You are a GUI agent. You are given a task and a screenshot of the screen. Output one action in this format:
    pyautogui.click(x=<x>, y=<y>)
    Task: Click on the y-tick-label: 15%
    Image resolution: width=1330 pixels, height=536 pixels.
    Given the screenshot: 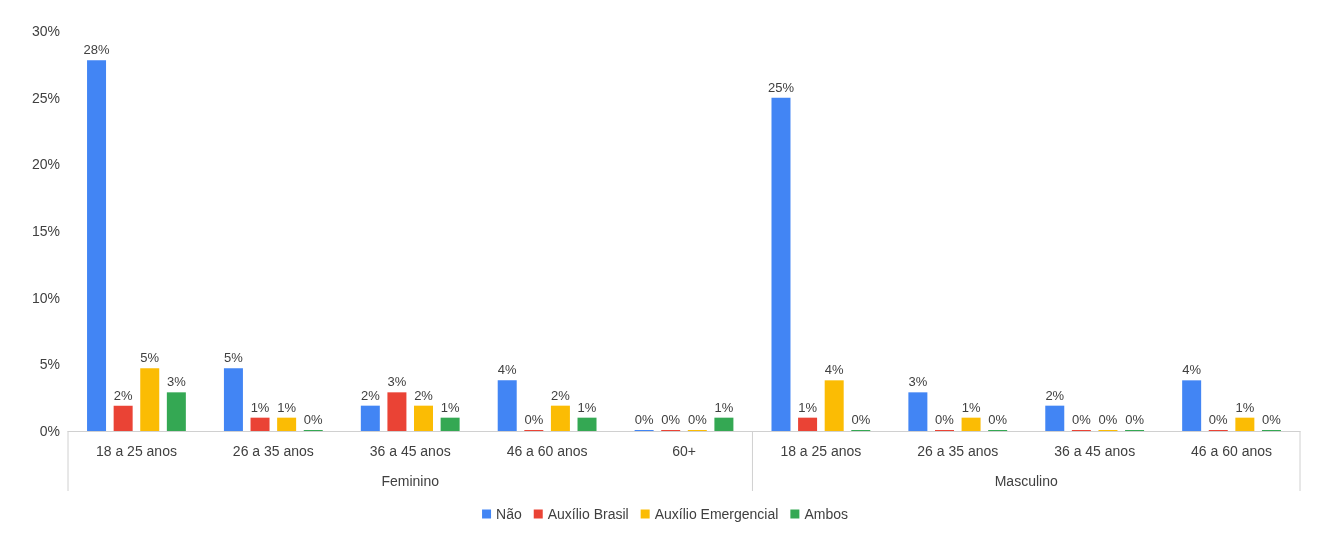 What is the action you would take?
    pyautogui.click(x=45, y=231)
    